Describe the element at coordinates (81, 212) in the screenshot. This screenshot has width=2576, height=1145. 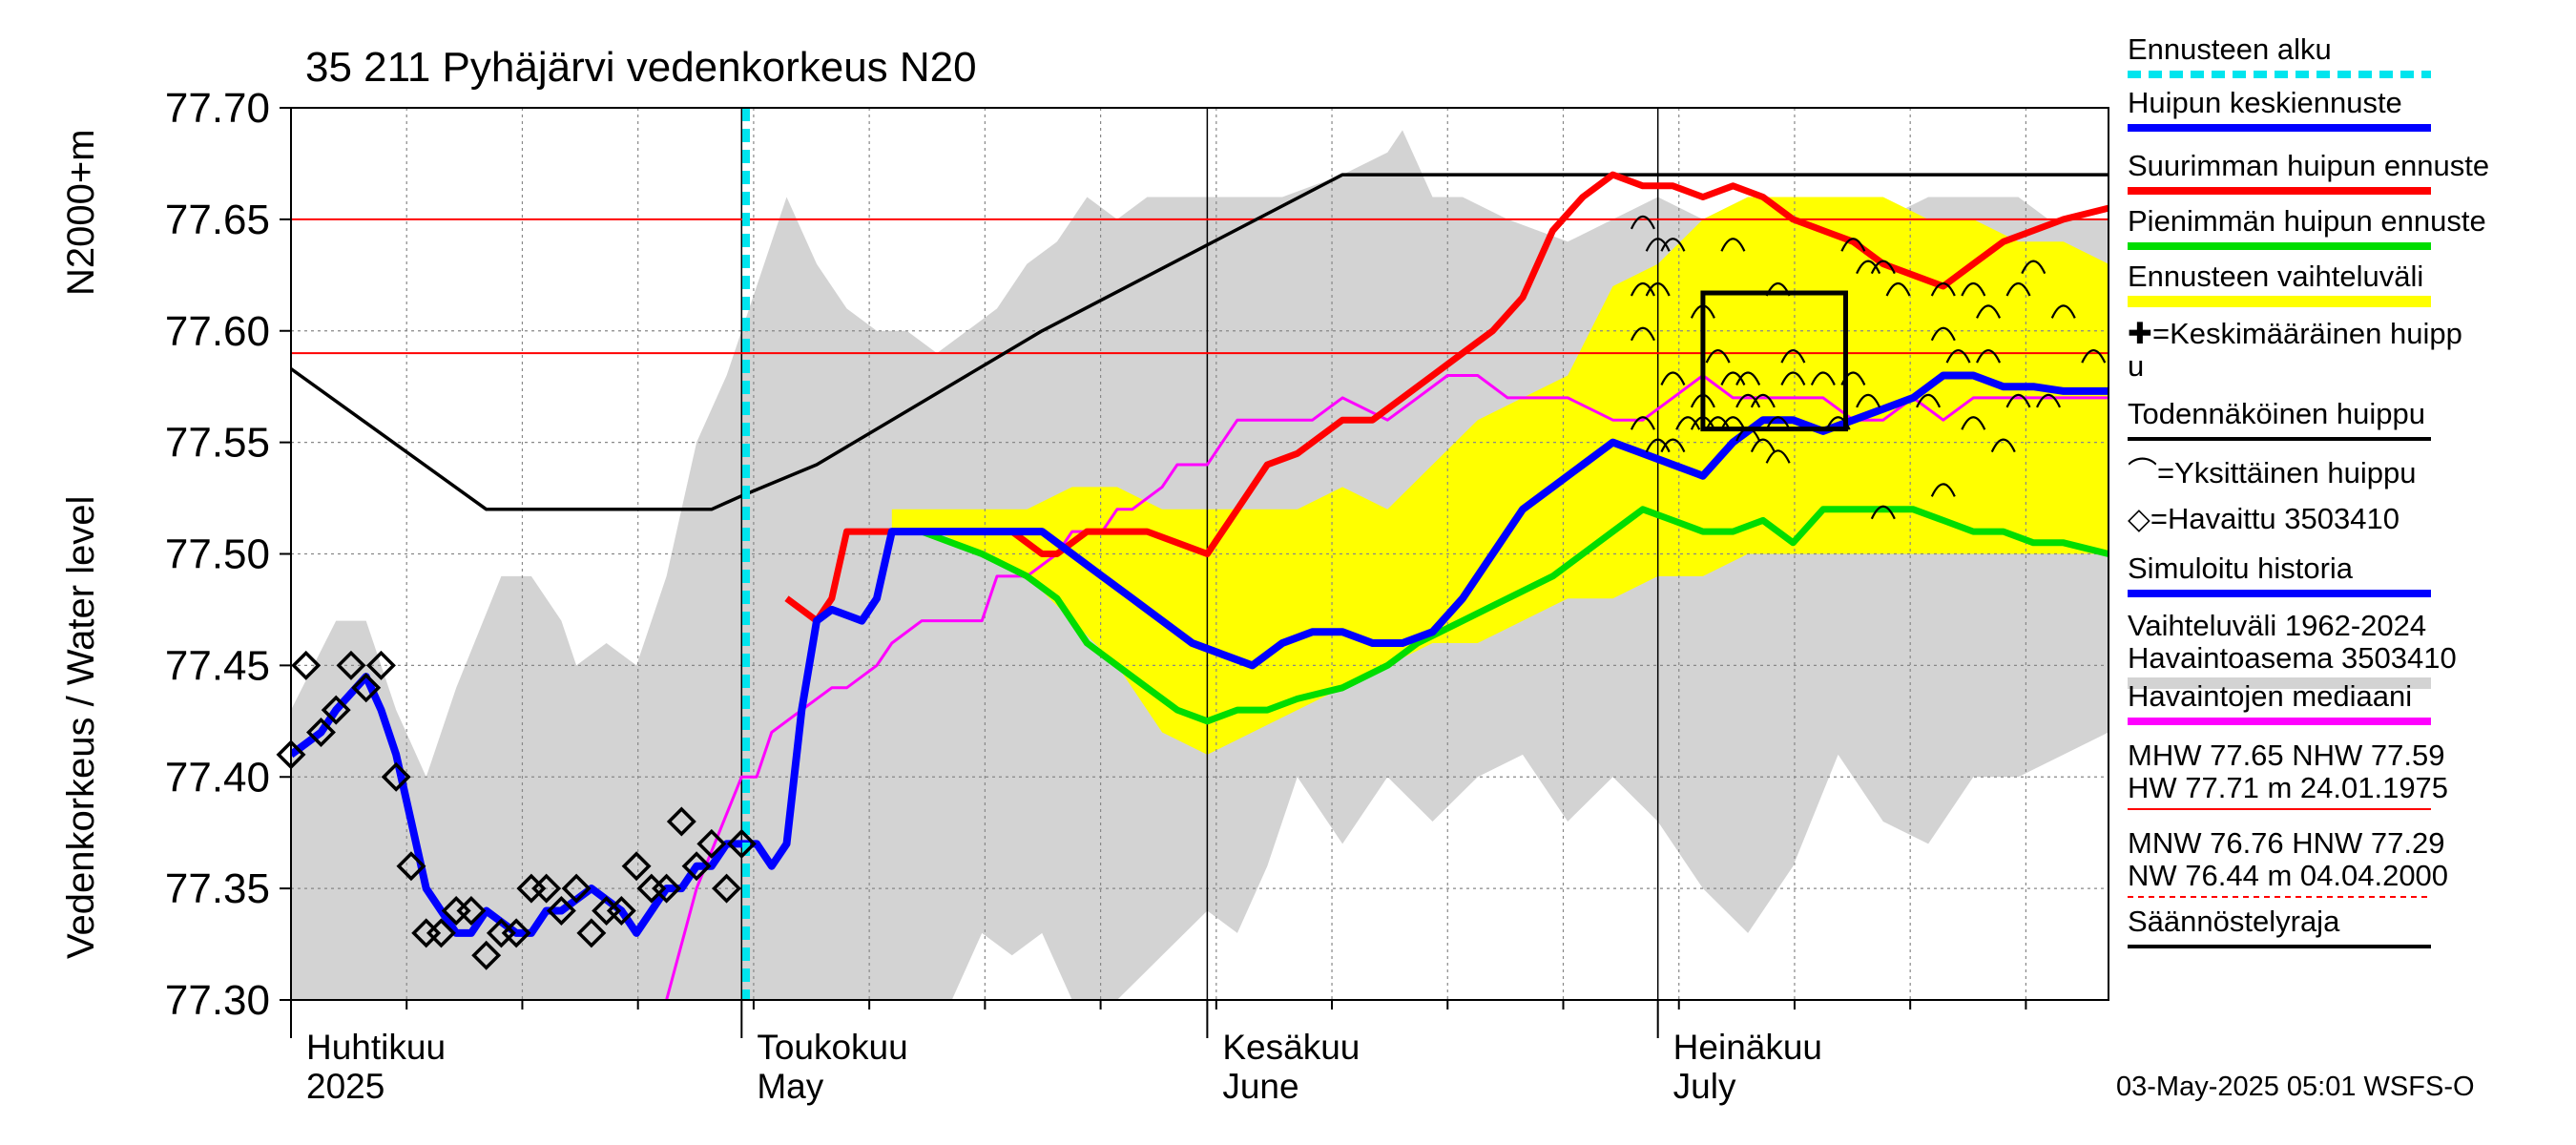
I see `y-axis-unit-label: N2000+m` at that location.